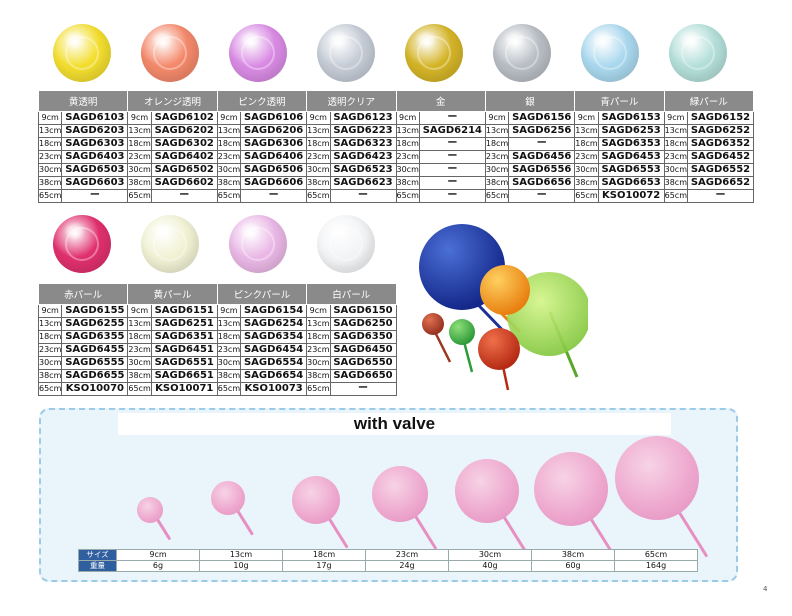 Image resolution: width=792 pixels, height=616 pixels. I want to click on size-value: 30cm, so click(490, 555).